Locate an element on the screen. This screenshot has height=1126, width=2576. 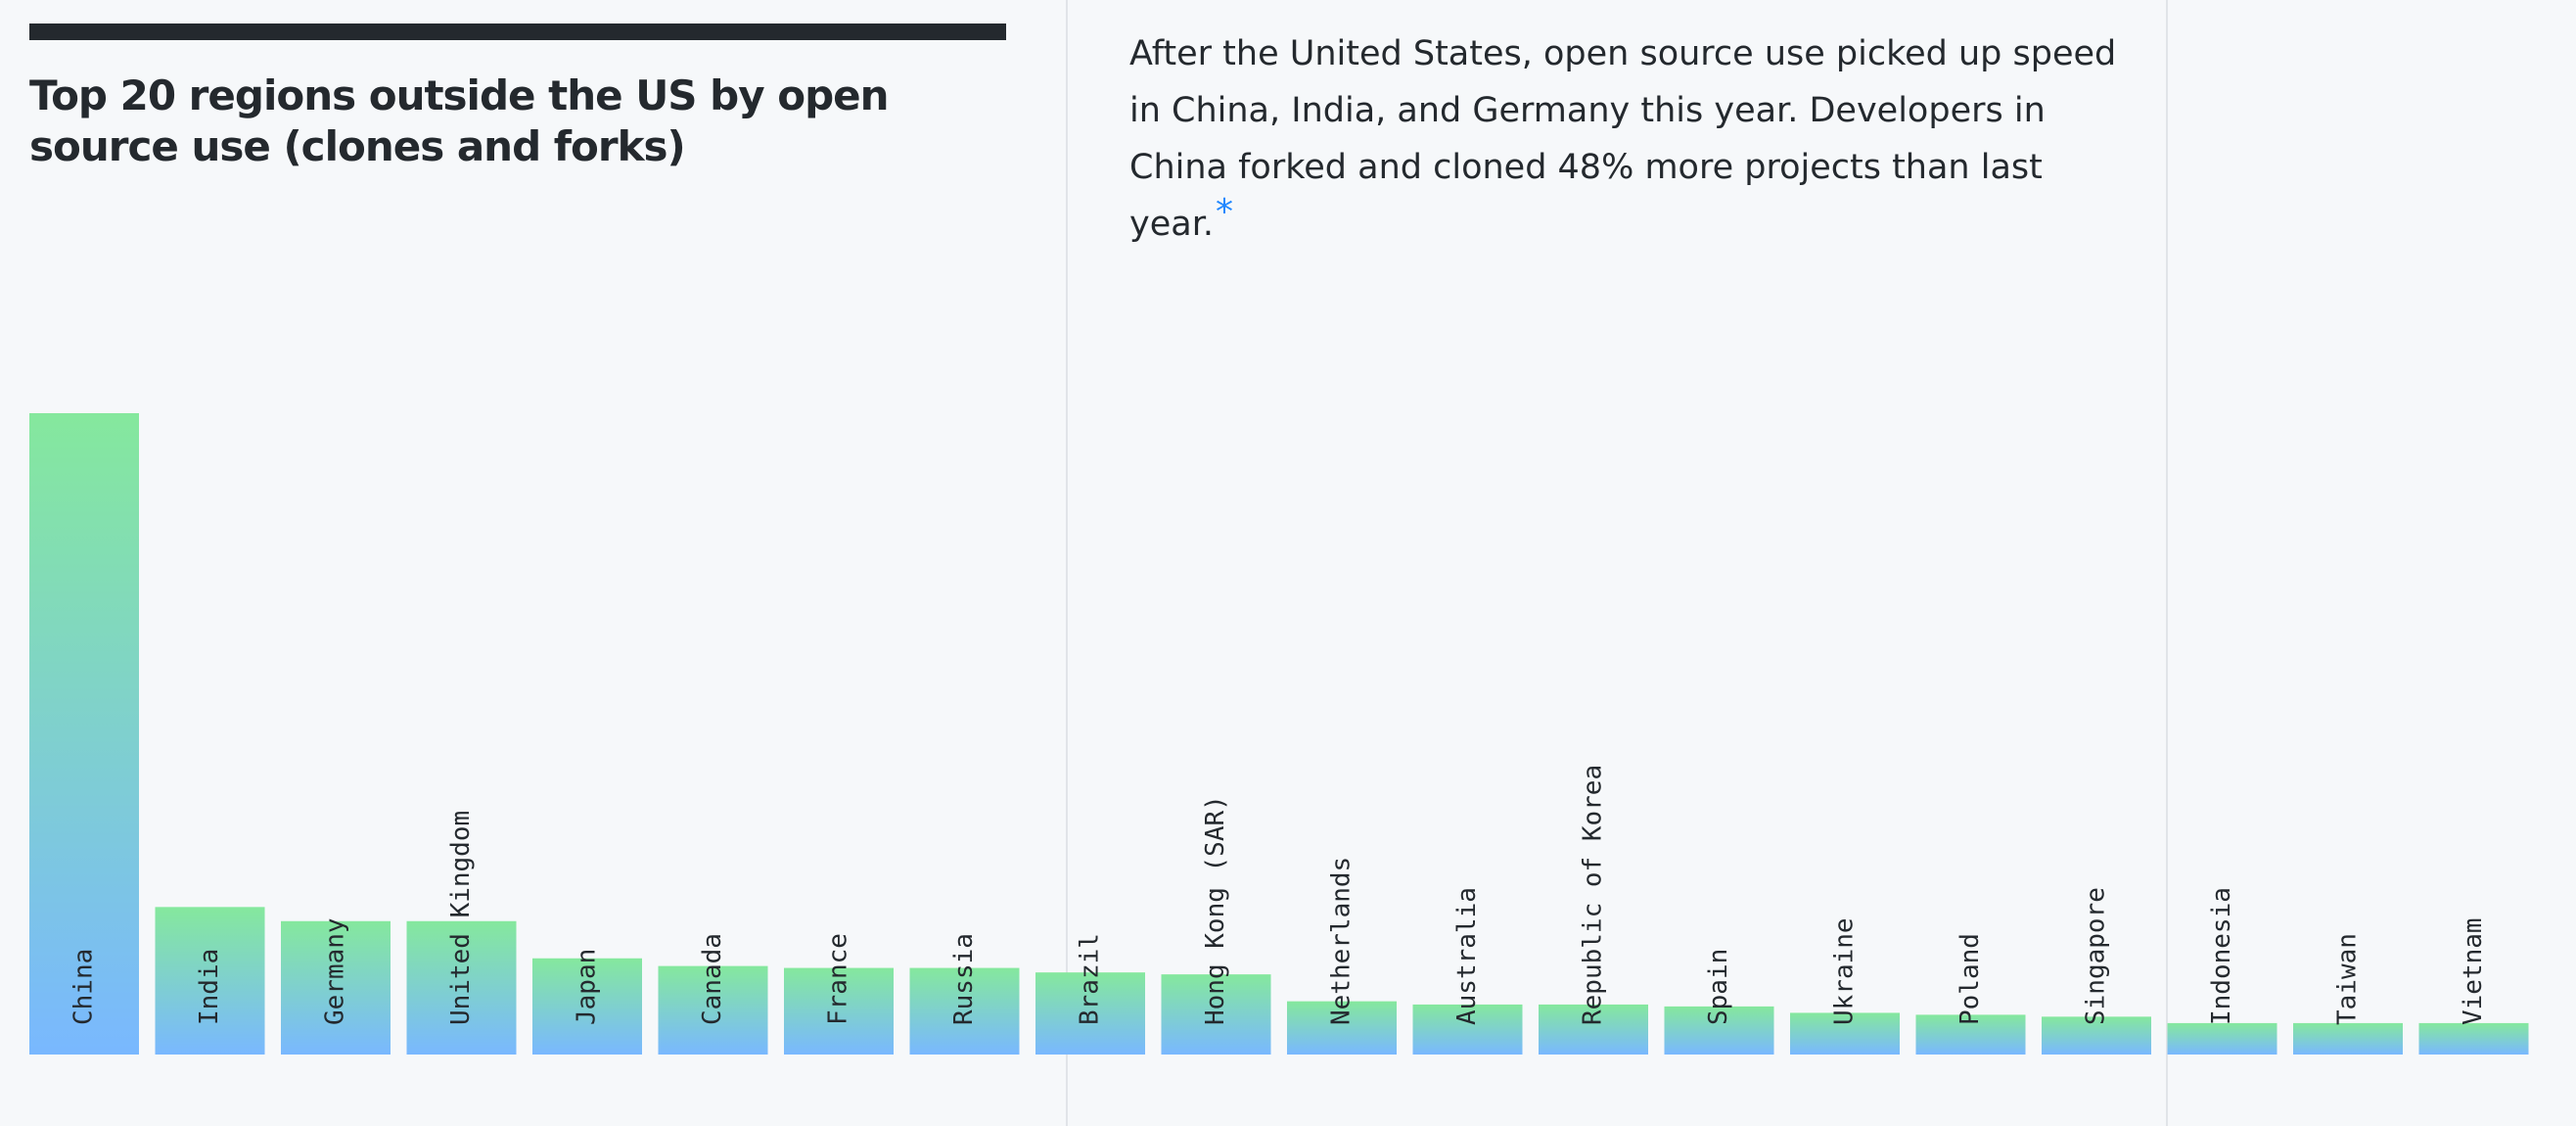
bar-label: India is located at coordinates (209, 987).